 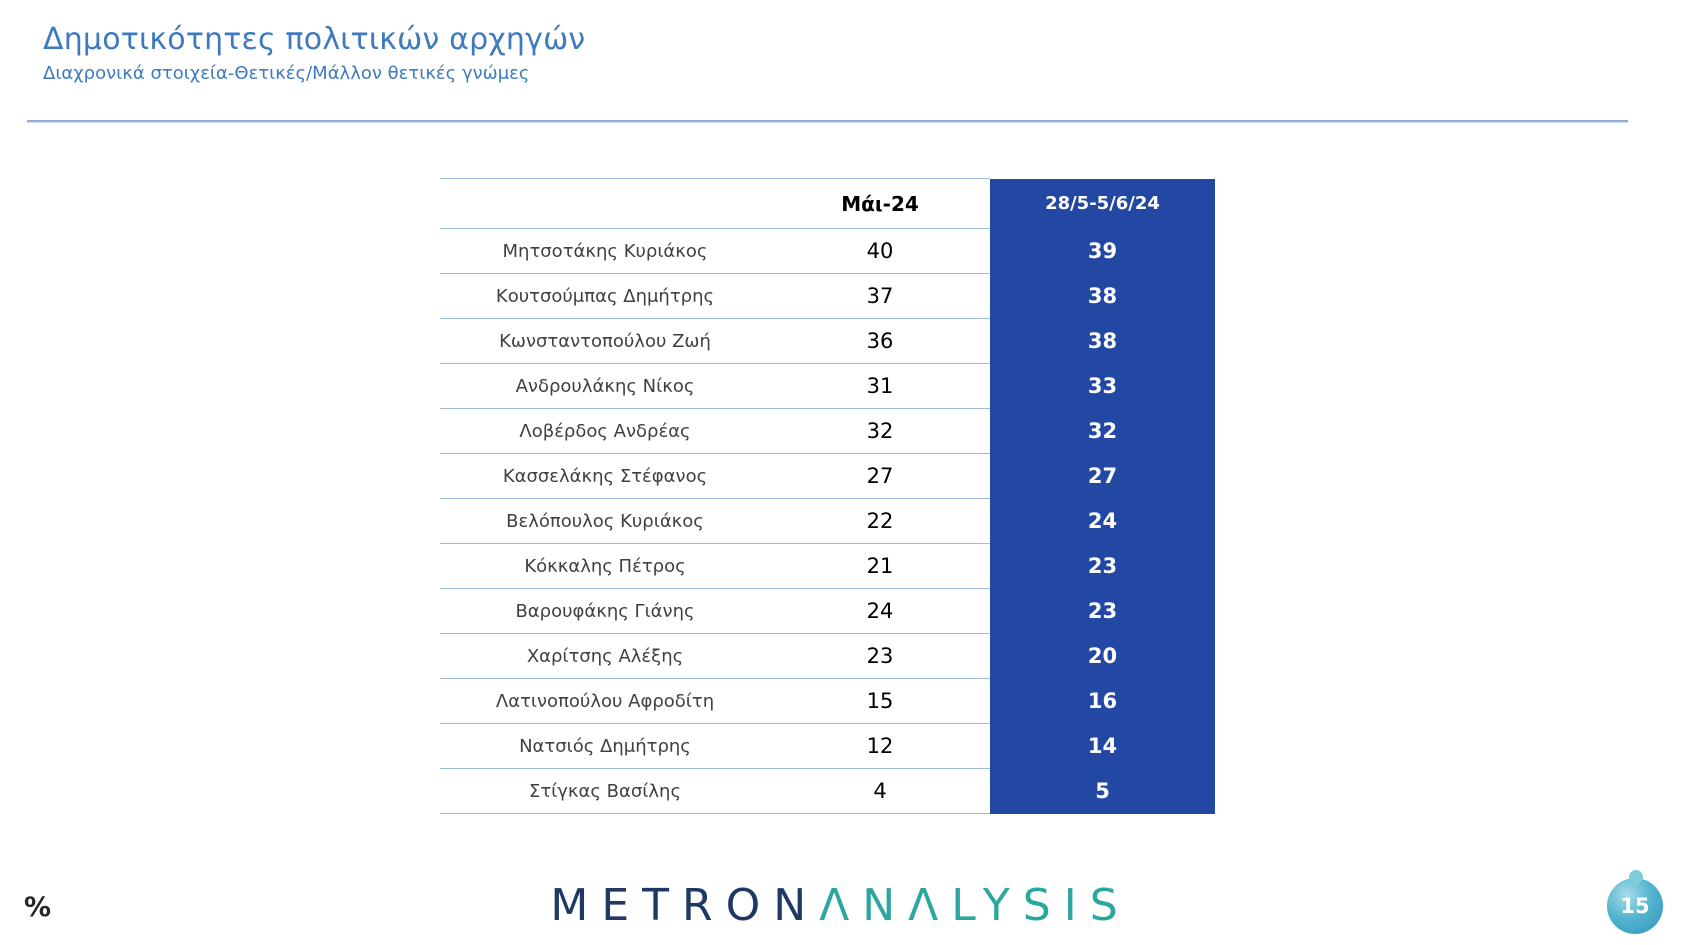 I want to click on metron-analysis-logo: METRONΛNΛLYSIS, so click(x=840, y=905).